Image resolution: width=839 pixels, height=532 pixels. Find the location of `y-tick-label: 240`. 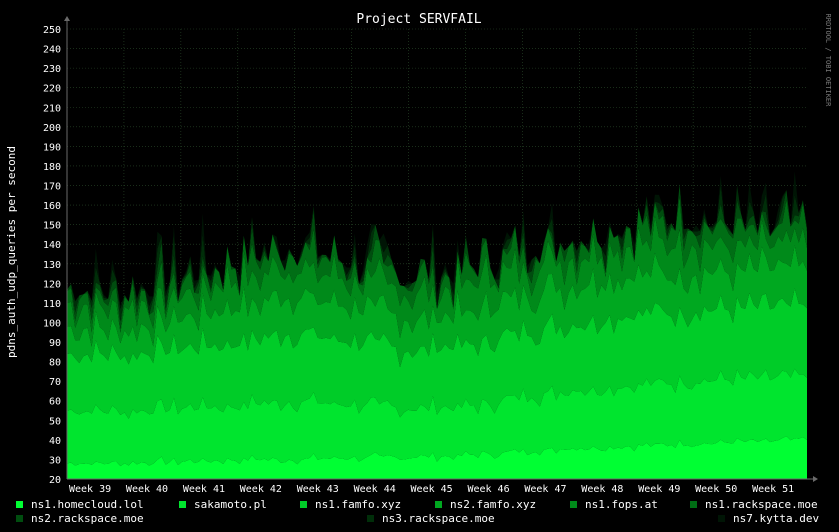

y-tick-label: 240 is located at coordinates (52, 50).